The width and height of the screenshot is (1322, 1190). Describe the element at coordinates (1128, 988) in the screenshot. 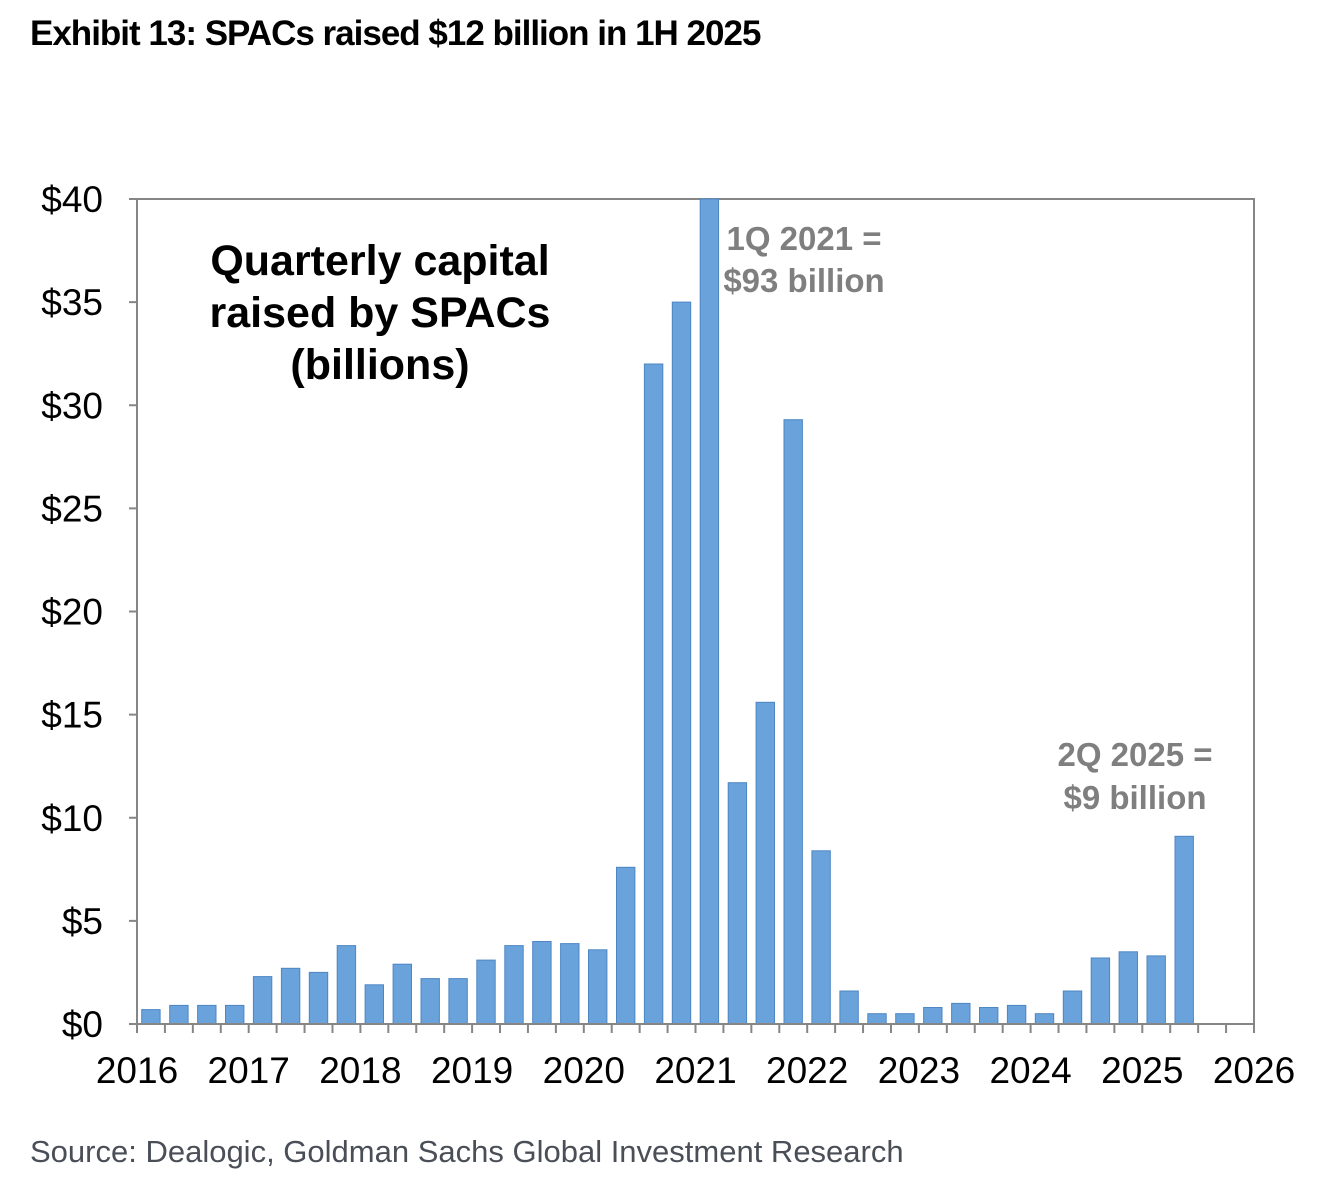

I see `bar-4q-2024` at that location.